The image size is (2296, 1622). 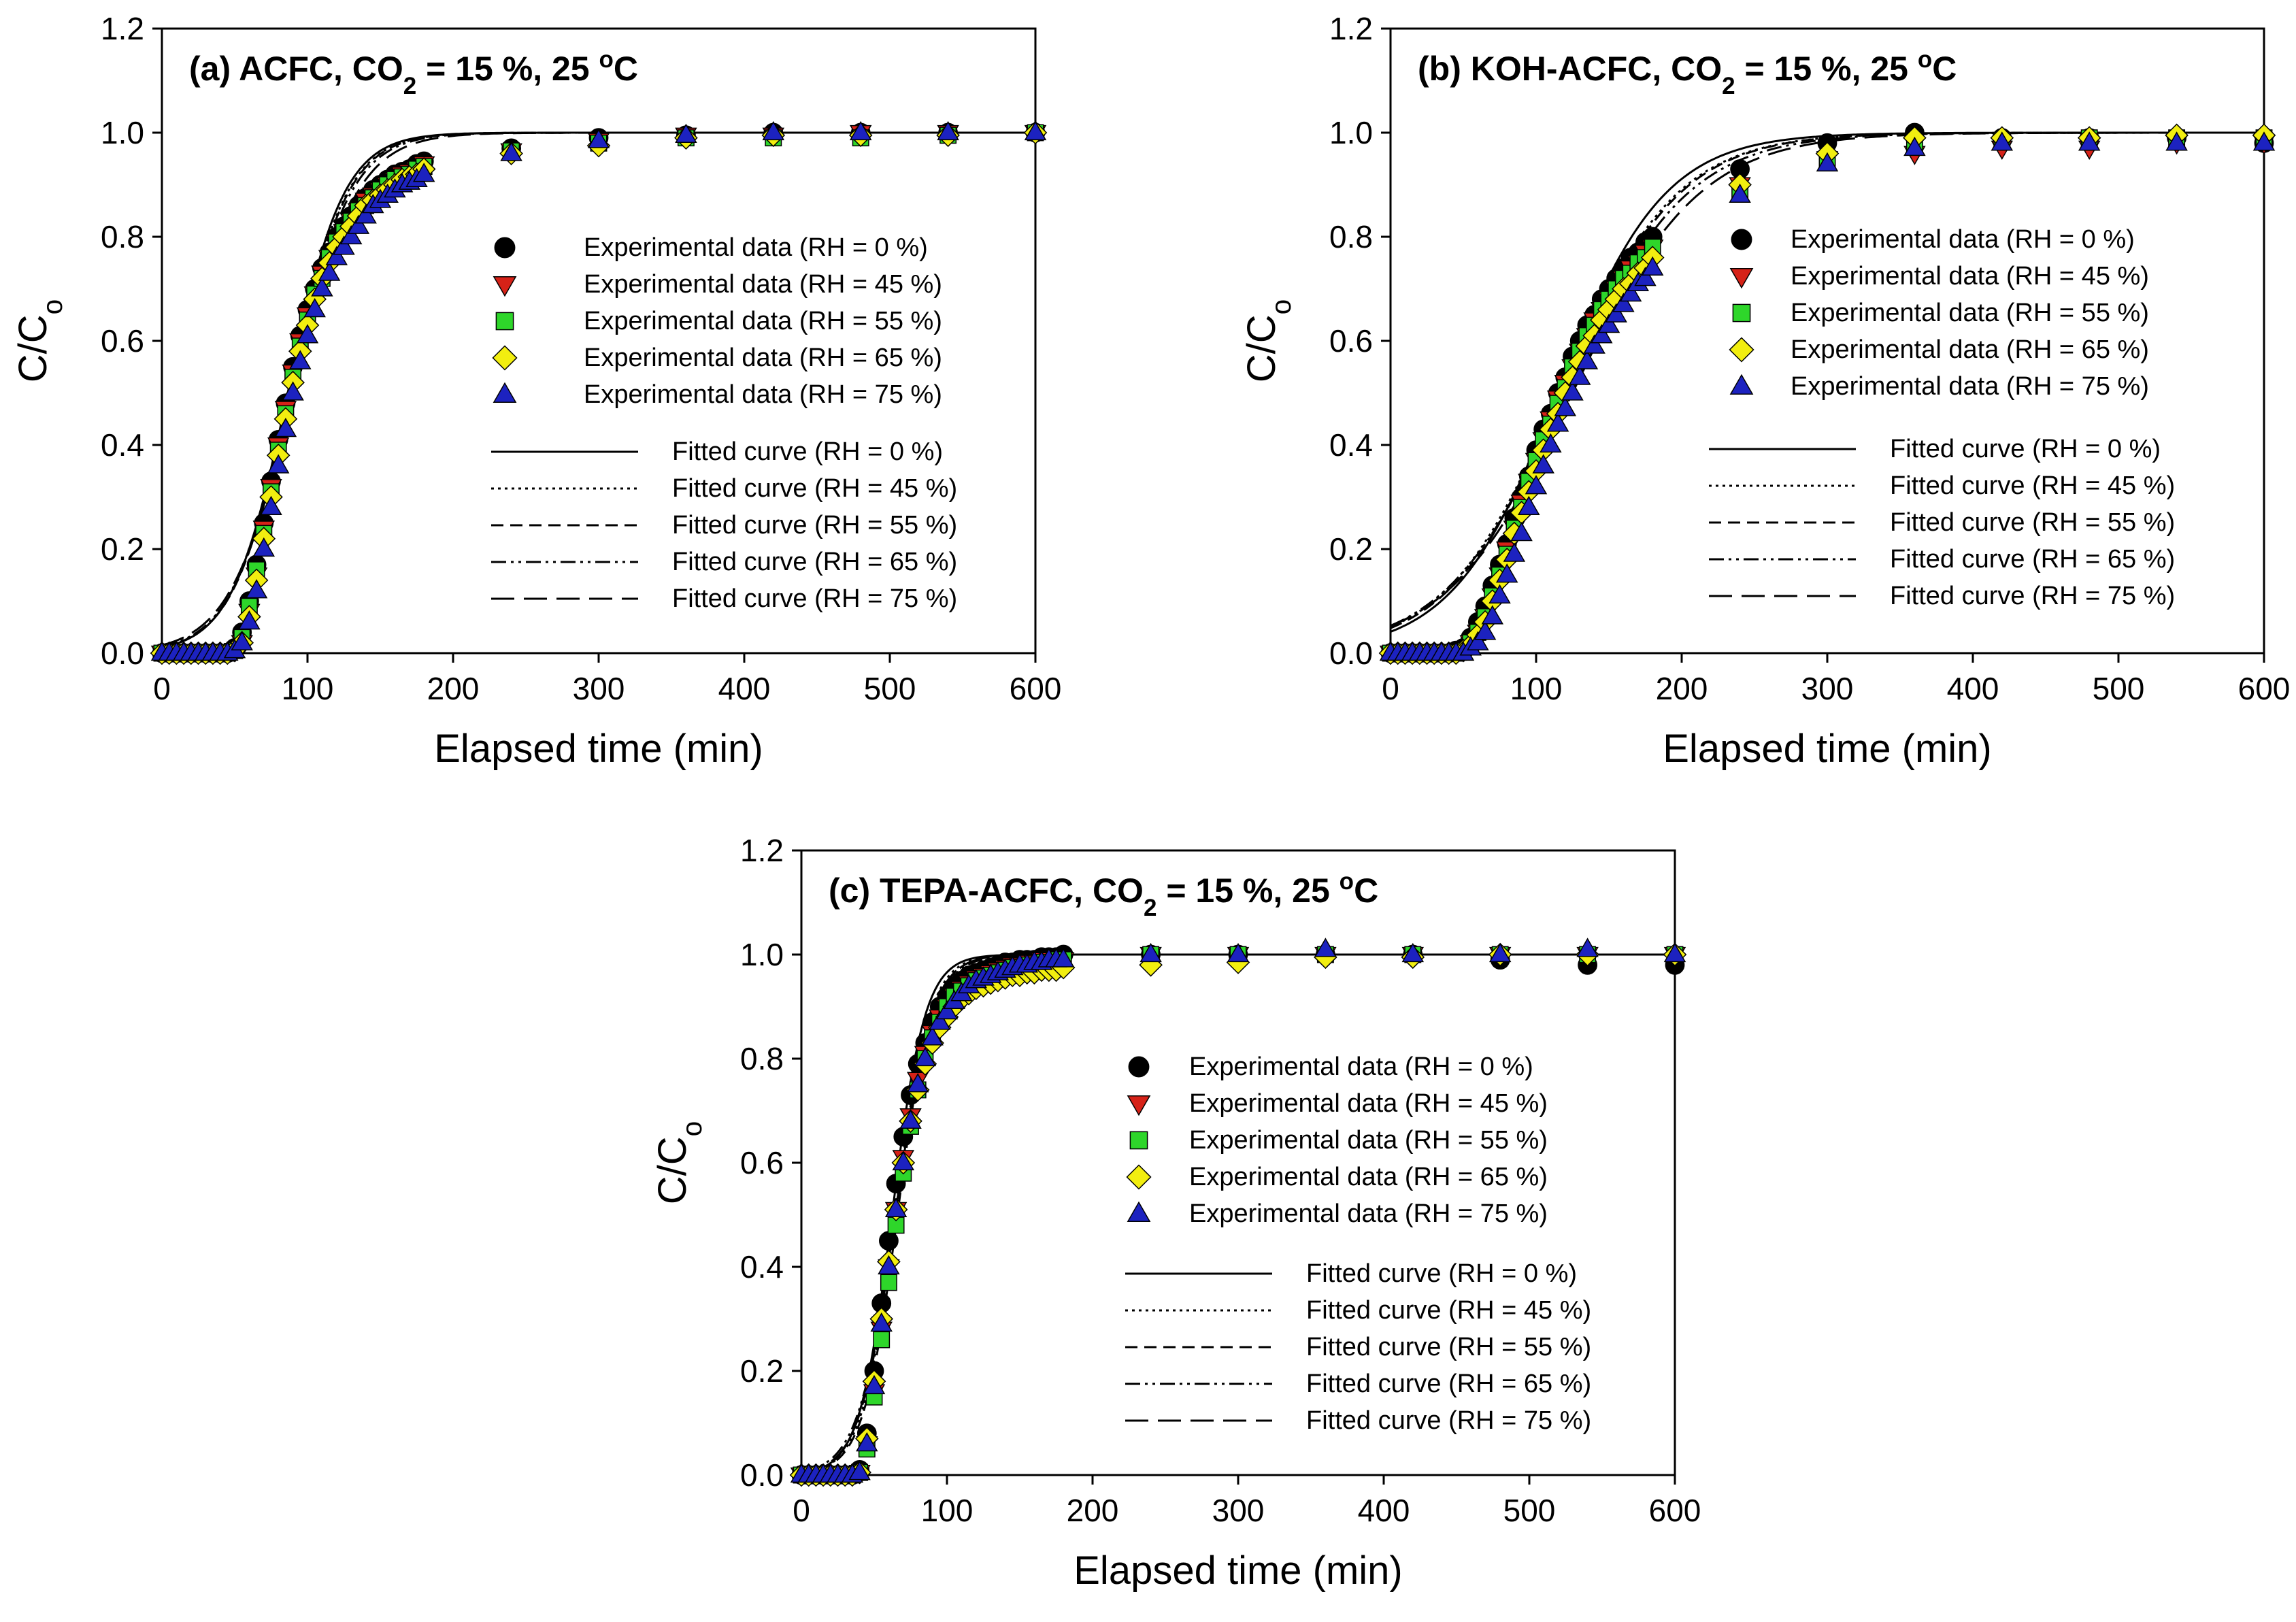 What do you see at coordinates (1682, 688) in the screenshot?
I see `x-tick-label: 200` at bounding box center [1682, 688].